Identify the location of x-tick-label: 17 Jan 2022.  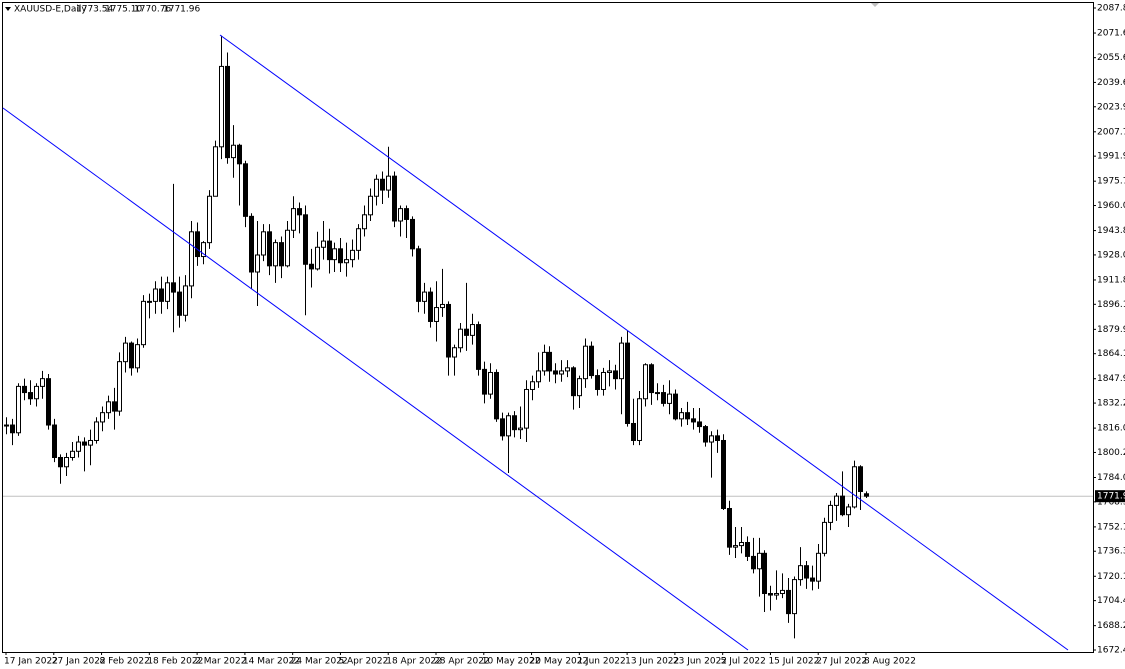
(31, 662).